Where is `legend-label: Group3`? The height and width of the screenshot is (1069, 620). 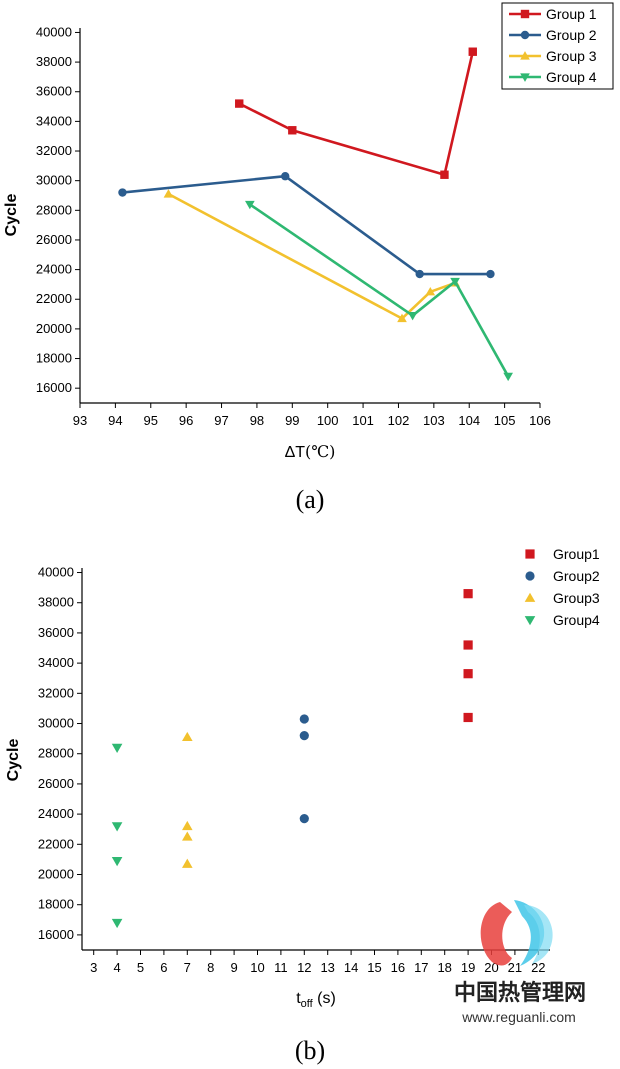 legend-label: Group3 is located at coordinates (576, 598).